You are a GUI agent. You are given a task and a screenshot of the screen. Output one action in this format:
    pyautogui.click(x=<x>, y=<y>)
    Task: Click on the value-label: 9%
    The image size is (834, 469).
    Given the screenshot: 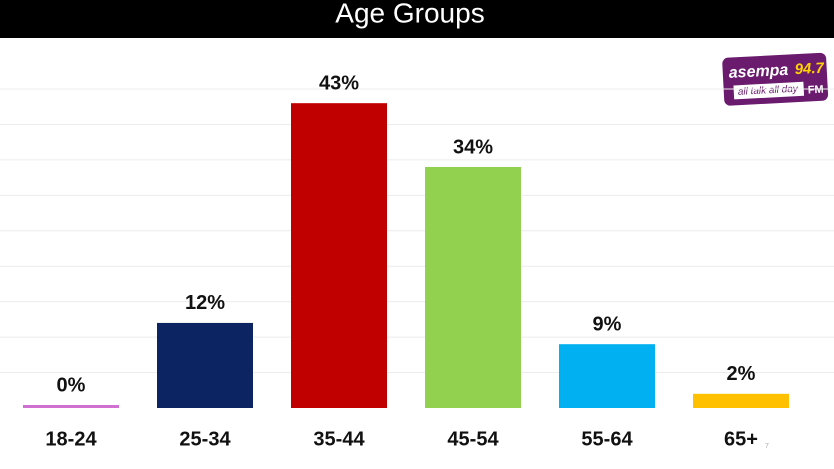 What is the action you would take?
    pyautogui.click(x=607, y=324)
    